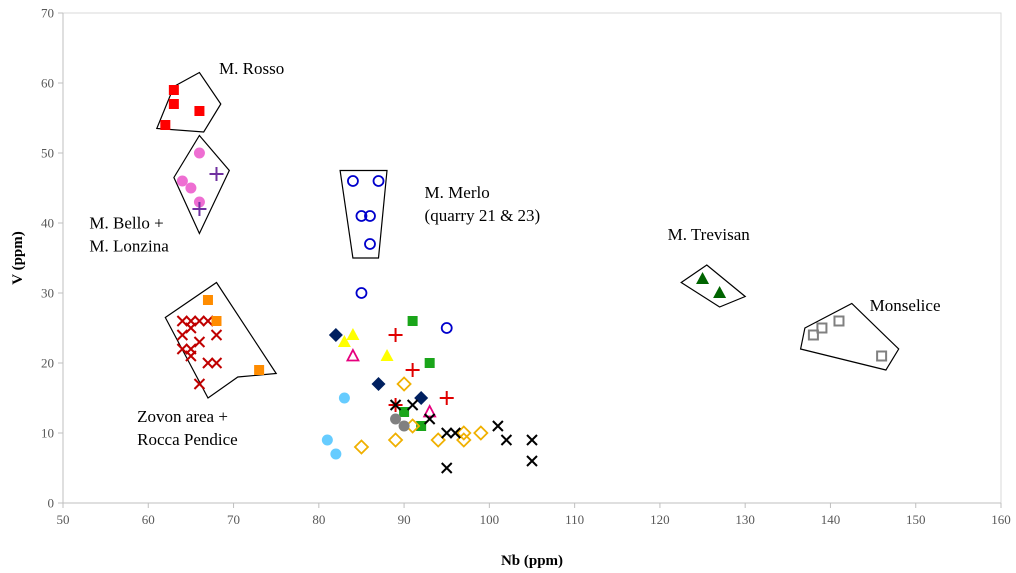  What do you see at coordinates (47, 433) in the screenshot?
I see `y-tick-label: 10` at bounding box center [47, 433].